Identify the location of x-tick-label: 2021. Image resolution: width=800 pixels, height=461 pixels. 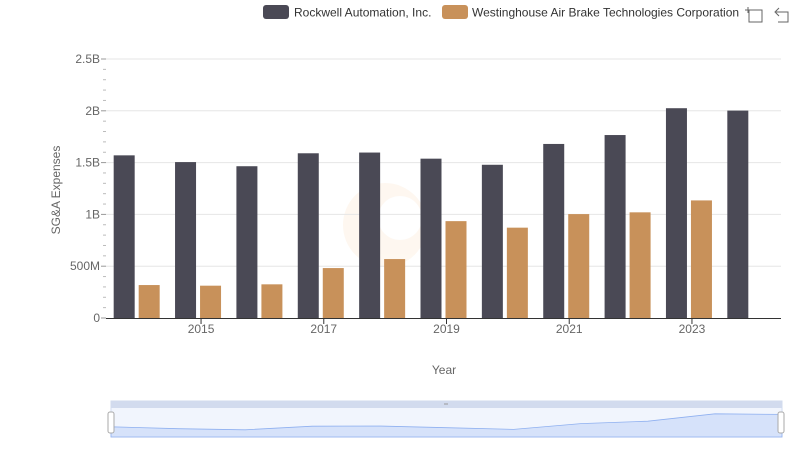
(569, 329).